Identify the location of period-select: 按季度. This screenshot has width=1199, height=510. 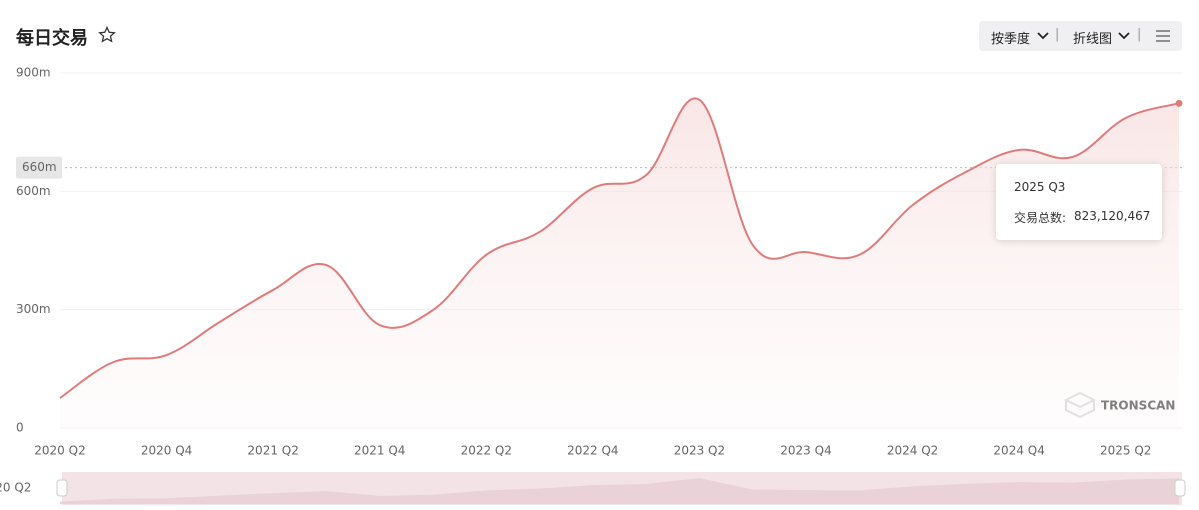
(1011, 39).